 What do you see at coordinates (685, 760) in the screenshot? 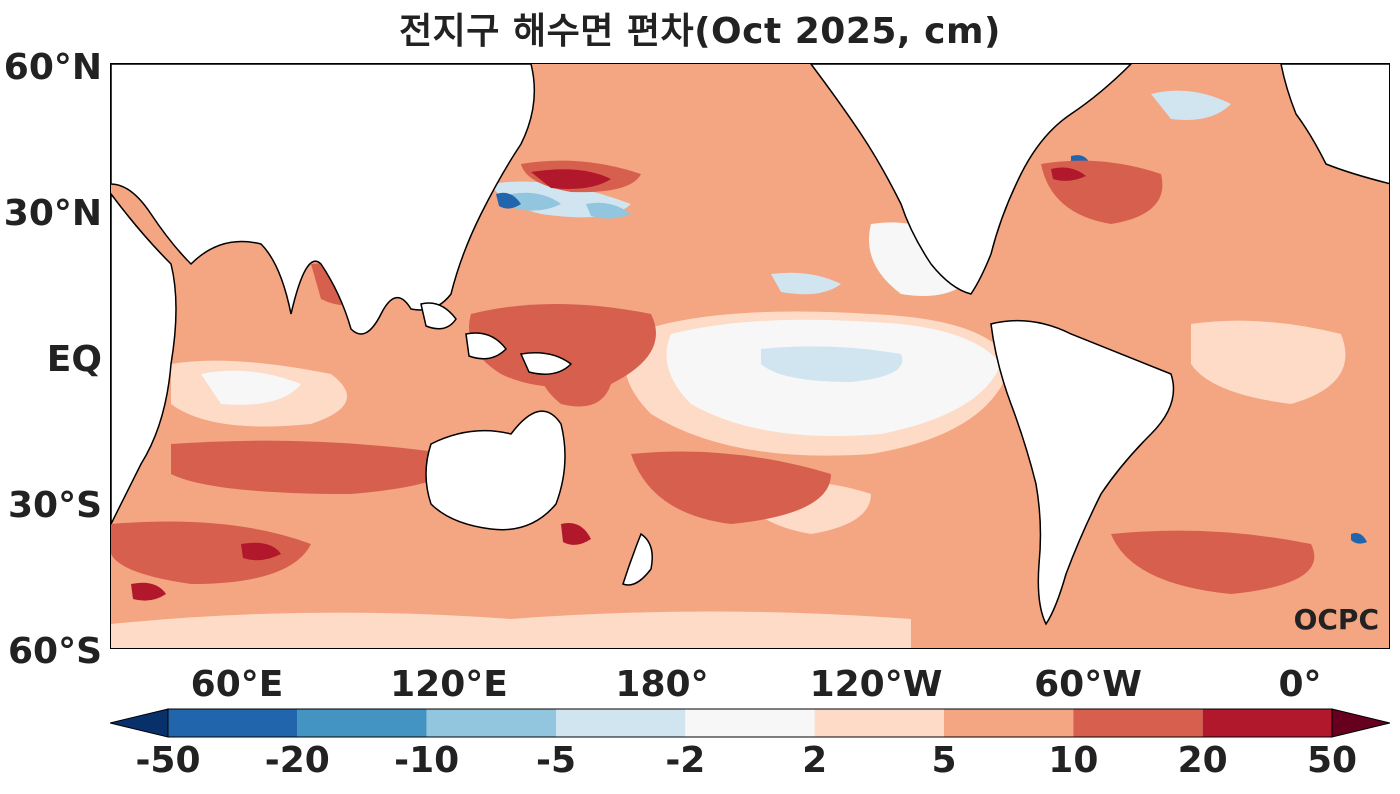
I see `colorbar-tick-label: -2` at bounding box center [685, 760].